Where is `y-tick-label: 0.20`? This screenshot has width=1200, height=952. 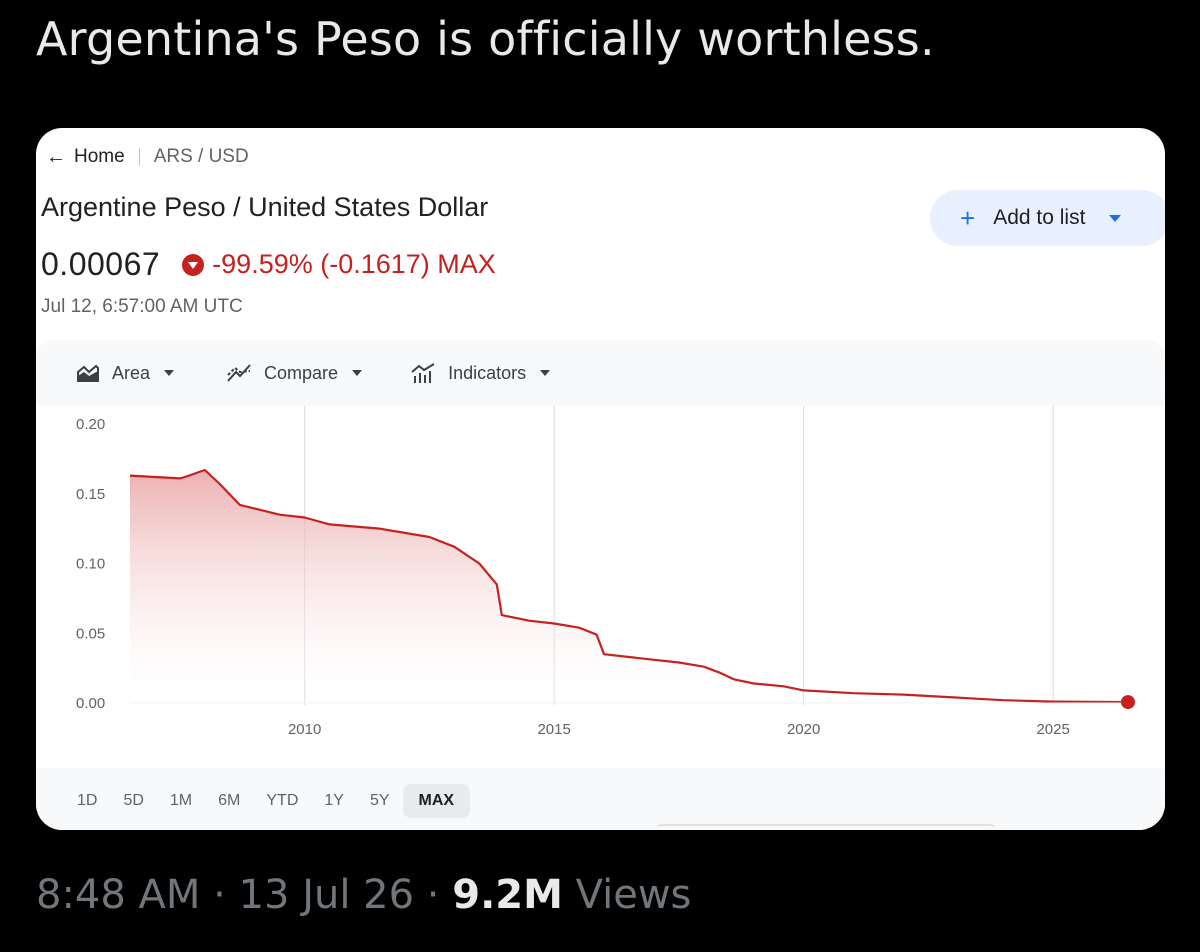
y-tick-label: 0.20 is located at coordinates (90, 424).